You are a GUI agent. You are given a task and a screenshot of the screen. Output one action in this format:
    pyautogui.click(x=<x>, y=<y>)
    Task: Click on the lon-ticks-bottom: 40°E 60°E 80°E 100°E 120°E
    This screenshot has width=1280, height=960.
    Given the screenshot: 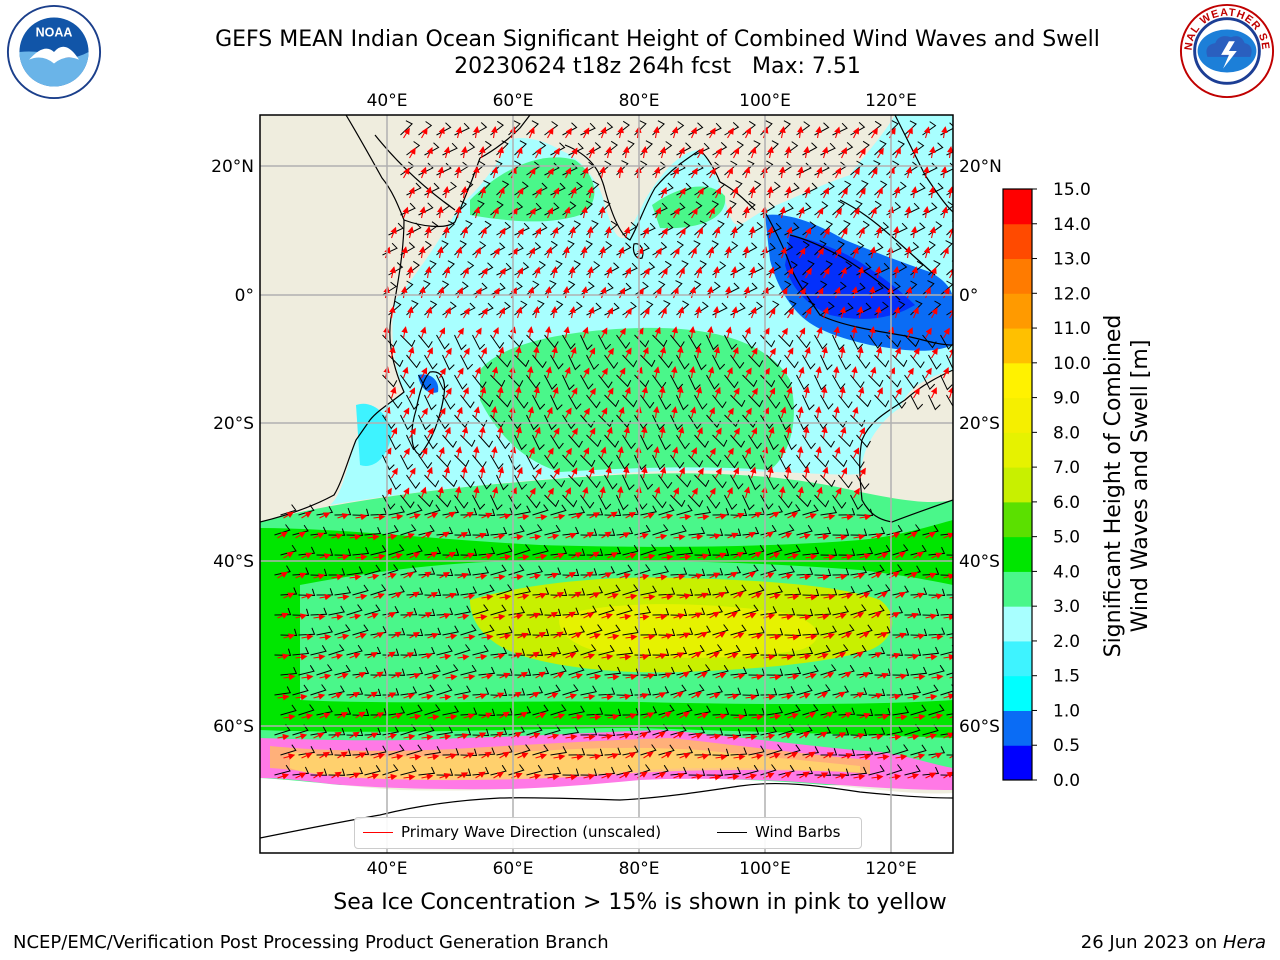 What is the action you would take?
    pyautogui.click(x=642, y=869)
    